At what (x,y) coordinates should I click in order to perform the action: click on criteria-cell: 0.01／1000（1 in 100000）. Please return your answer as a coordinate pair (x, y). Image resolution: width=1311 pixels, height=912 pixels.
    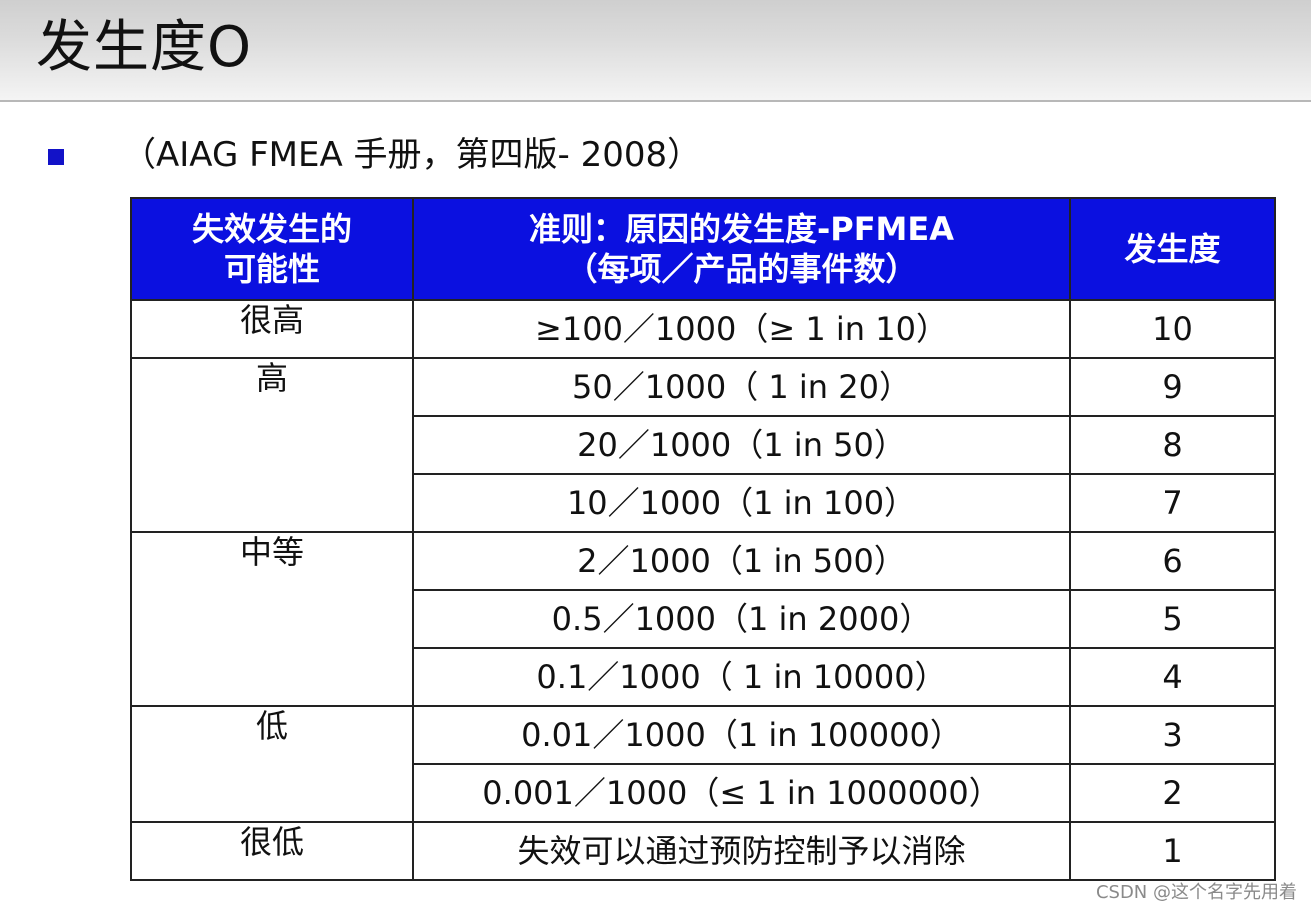
    Looking at the image, I should click on (741, 735).